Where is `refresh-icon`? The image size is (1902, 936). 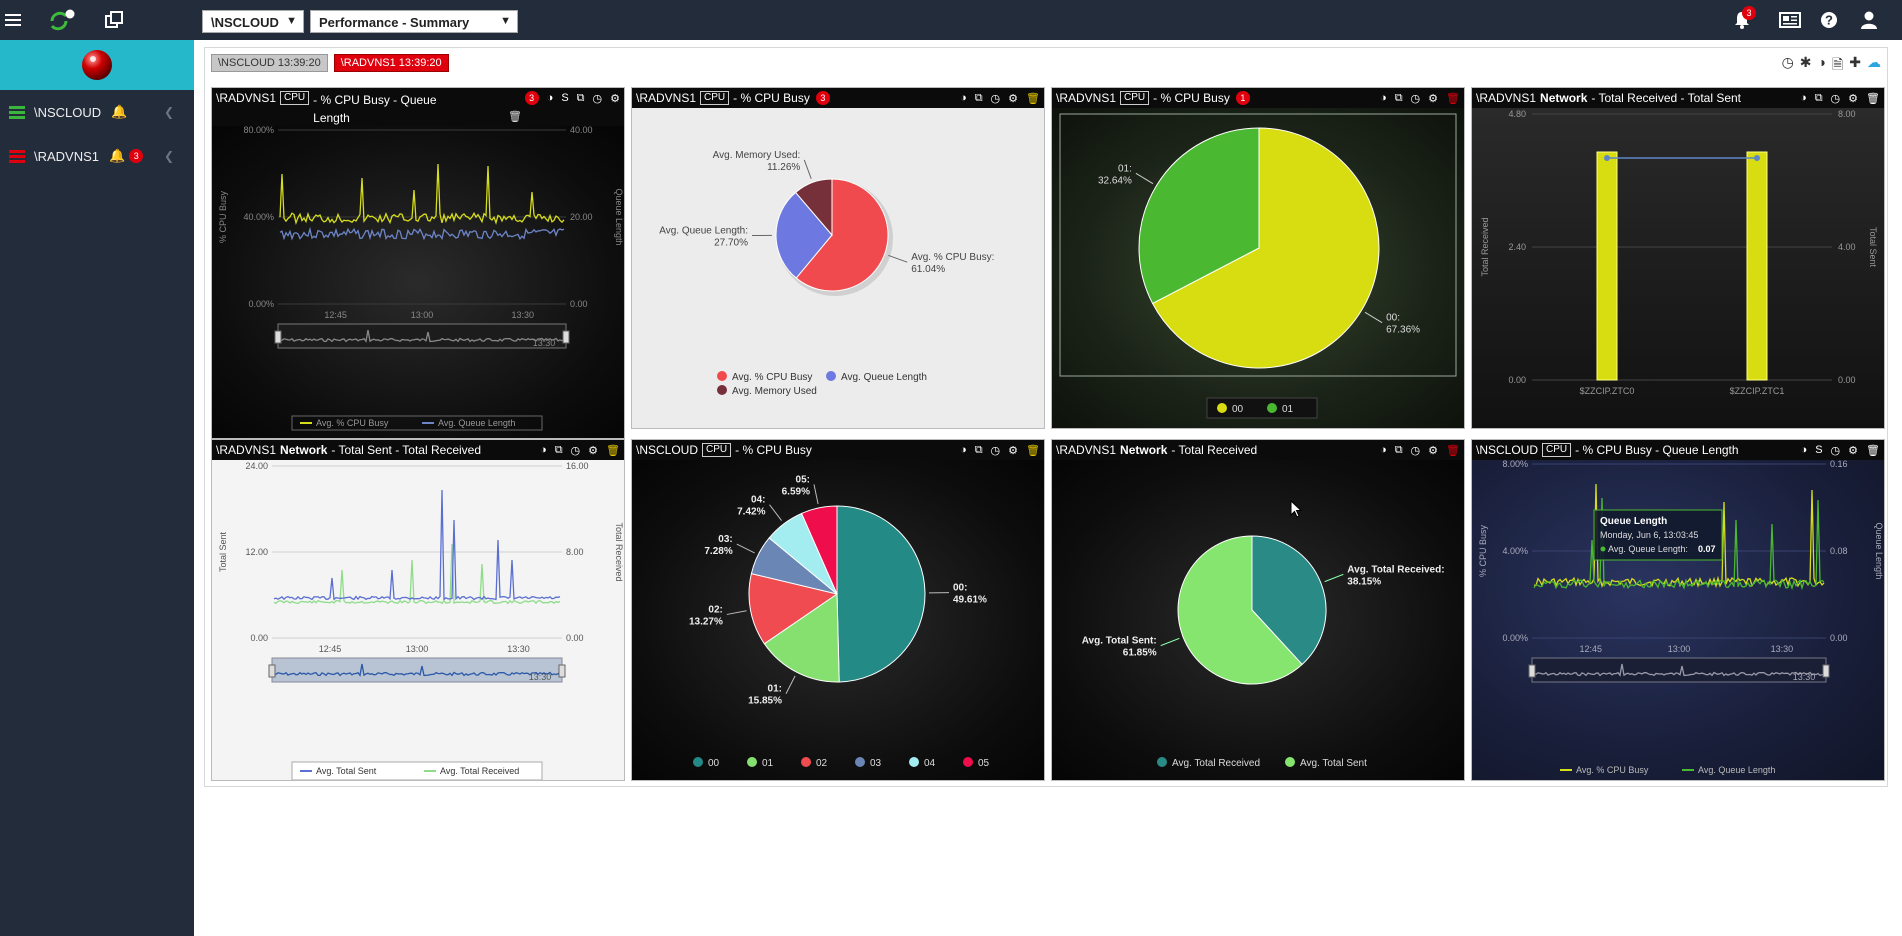
refresh-icon is located at coordinates (61, 20).